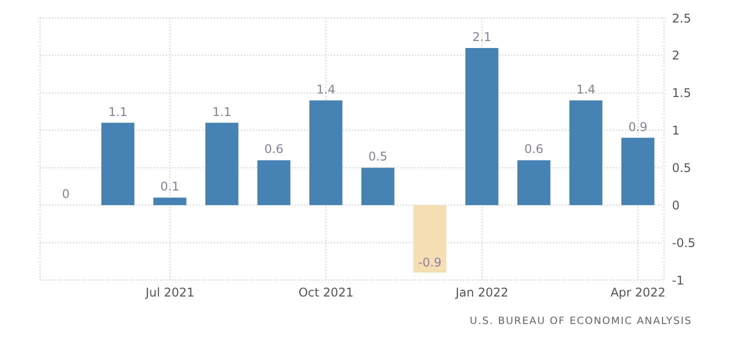 This screenshot has height=345, width=730. What do you see at coordinates (581, 321) in the screenshot?
I see `text: U.S. BUREAU OF ECONOMIC ANALYSIS` at bounding box center [581, 321].